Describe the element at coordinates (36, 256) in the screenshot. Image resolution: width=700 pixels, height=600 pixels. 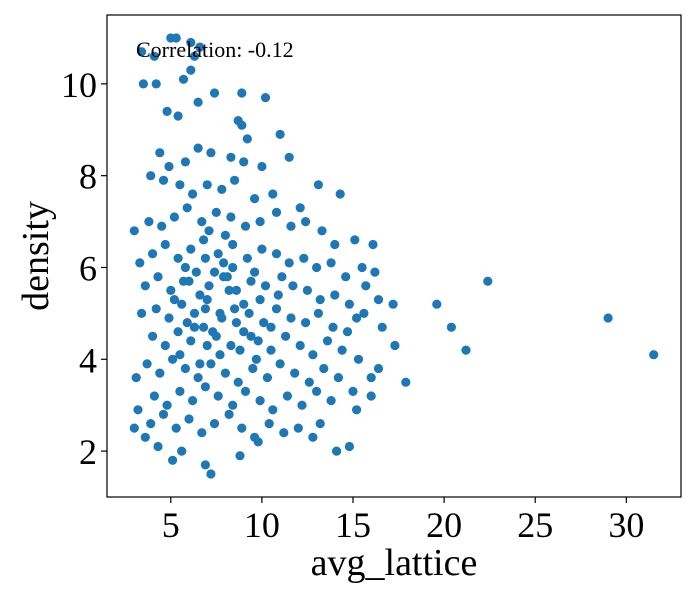
I see `y-axis-title: density` at that location.